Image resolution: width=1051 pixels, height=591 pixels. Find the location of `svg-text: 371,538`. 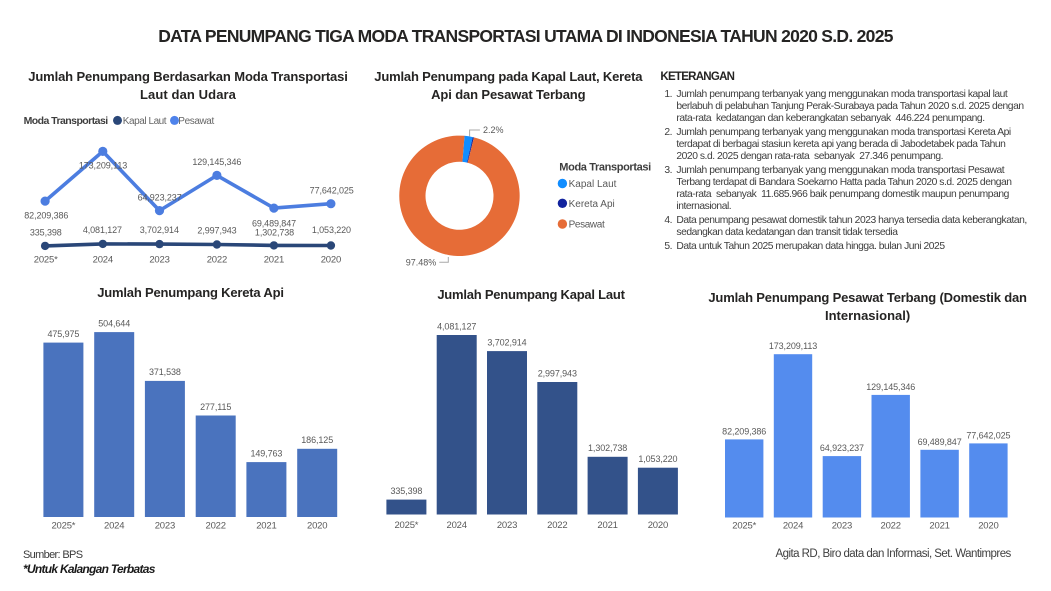

svg-text: 371,538 is located at coordinates (165, 372).